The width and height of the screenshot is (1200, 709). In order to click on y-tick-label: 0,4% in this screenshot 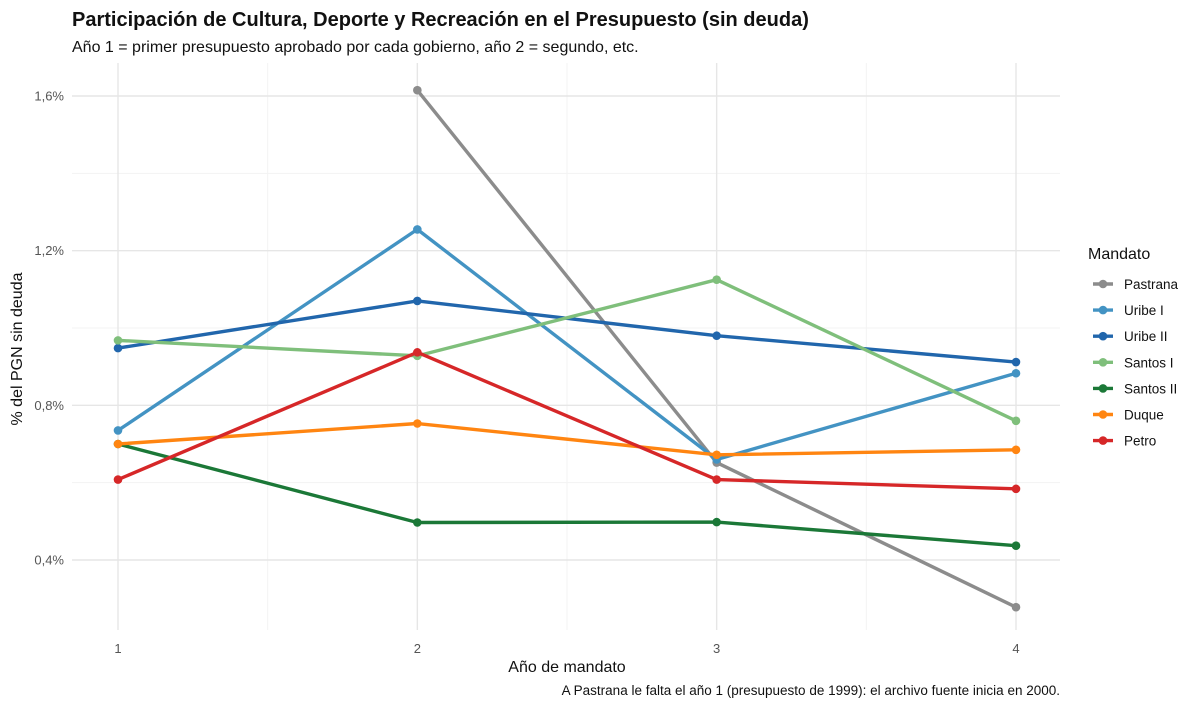, I will do `click(49, 560)`.